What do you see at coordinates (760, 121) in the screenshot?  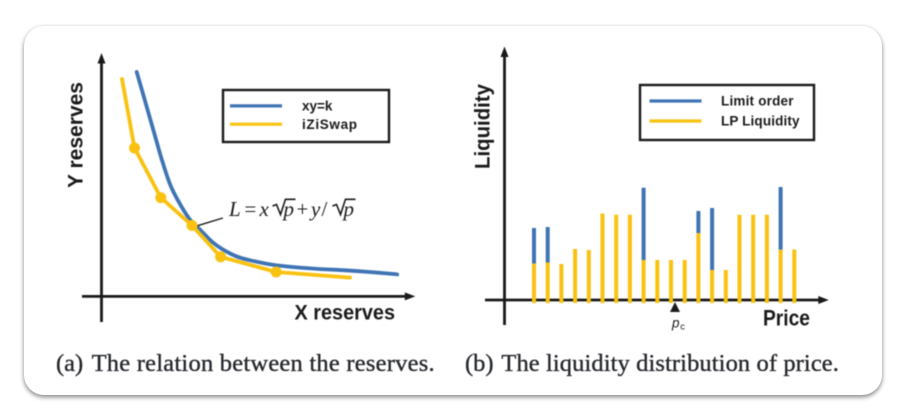 I see `svg-text: LP Liquidity` at bounding box center [760, 121].